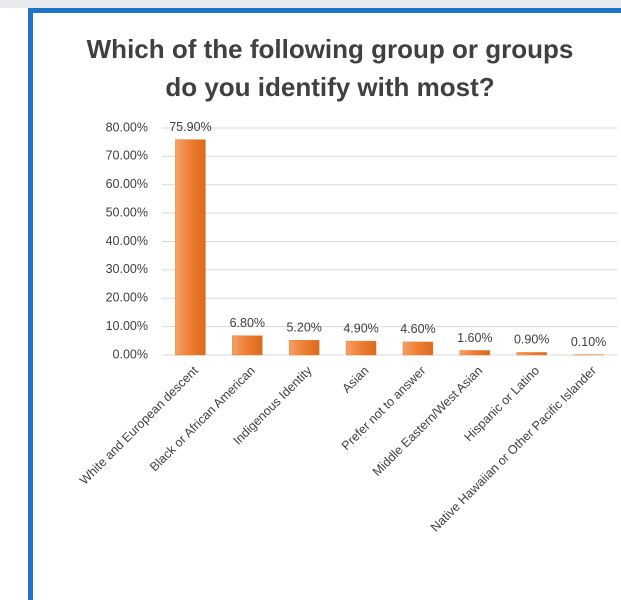 The image size is (621, 600). Describe the element at coordinates (127, 184) in the screenshot. I see `y-tick-label: 60.00%` at that location.